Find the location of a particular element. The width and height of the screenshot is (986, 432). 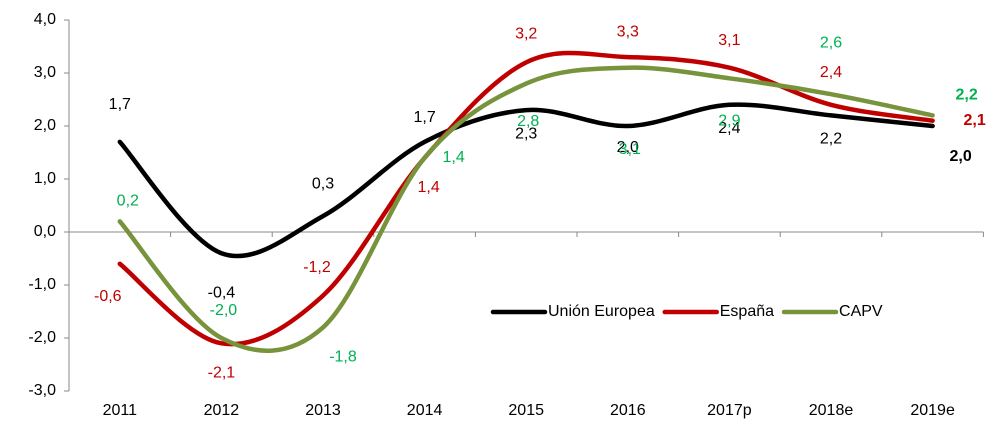

y-tick-label: 4,0 is located at coordinates (45, 19).